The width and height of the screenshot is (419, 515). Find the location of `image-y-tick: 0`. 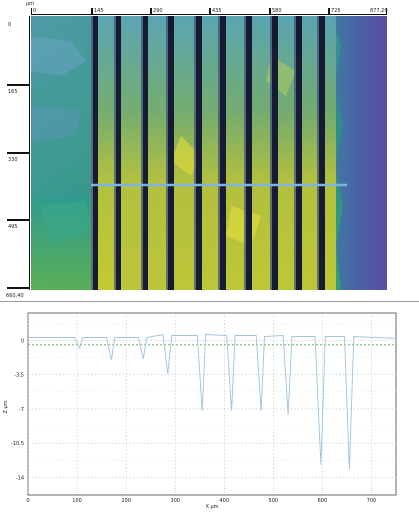

image-y-tick: 0 is located at coordinates (10, 25).